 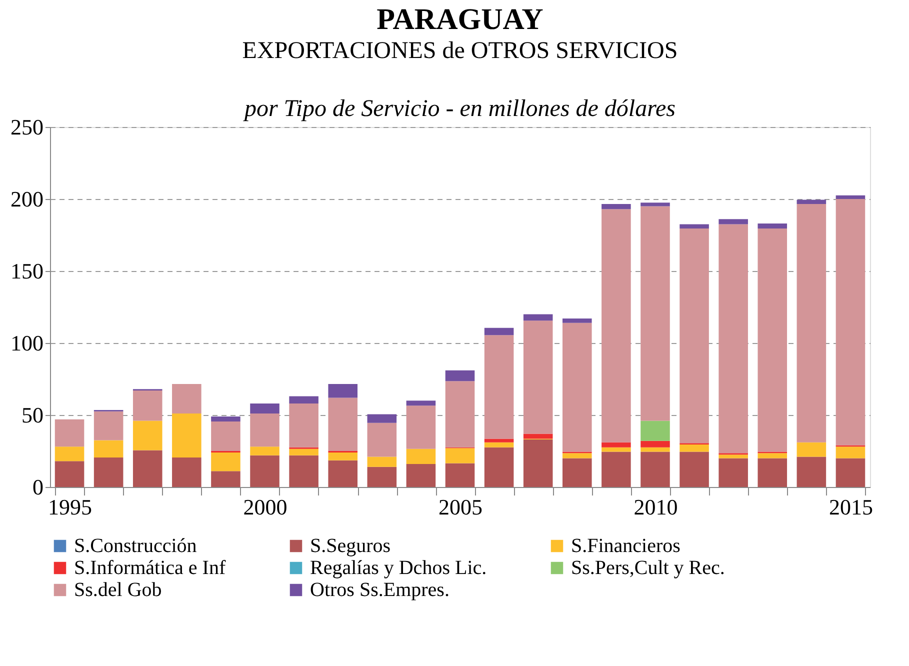 What do you see at coordinates (460, 51) in the screenshot?
I see `chart-subtitle: EXPORTACIONES de OTROS SERVICIOS` at bounding box center [460, 51].